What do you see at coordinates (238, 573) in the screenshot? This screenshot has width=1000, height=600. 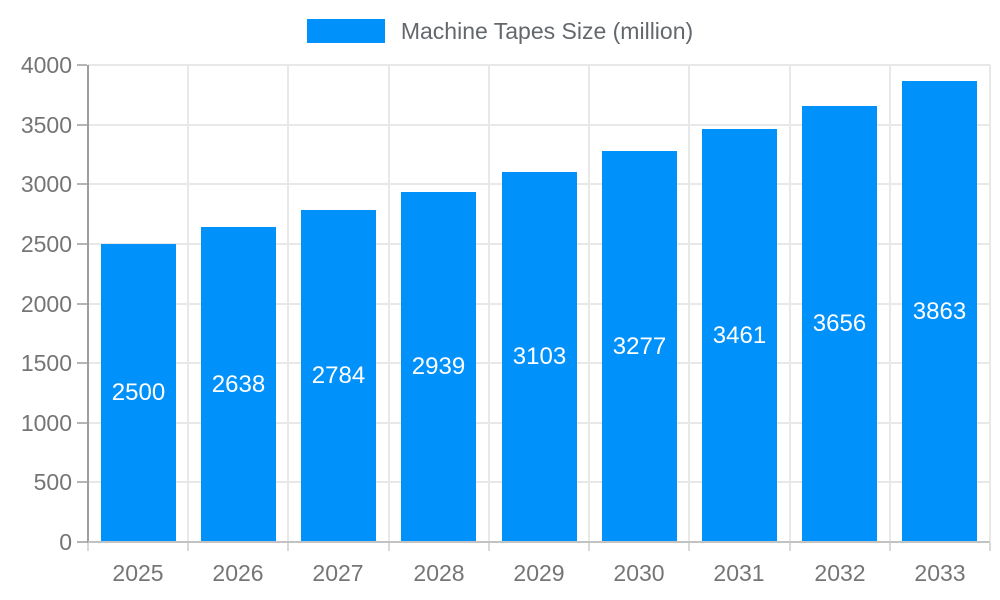 I see `x-axis-label: 2026` at bounding box center [238, 573].